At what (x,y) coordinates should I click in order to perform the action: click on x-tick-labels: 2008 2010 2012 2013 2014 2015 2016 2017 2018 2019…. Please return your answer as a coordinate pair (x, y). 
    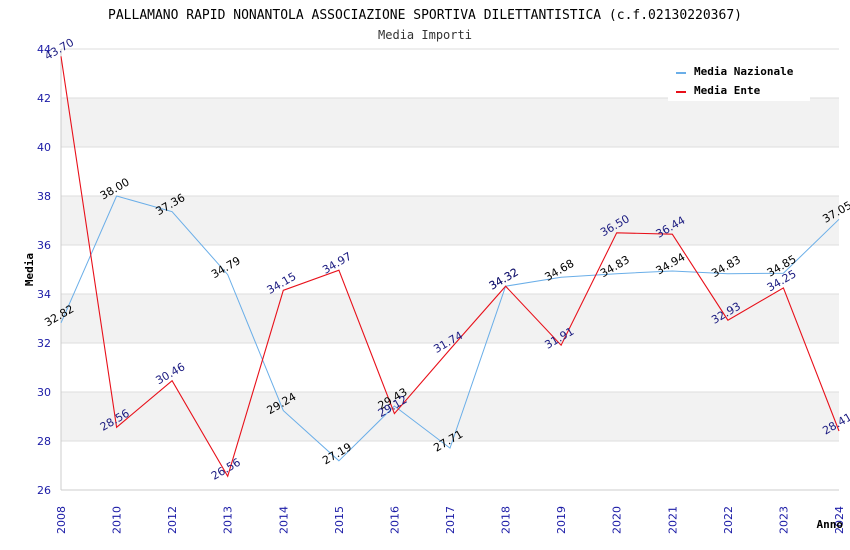
    Looking at the image, I should click on (450, 520).